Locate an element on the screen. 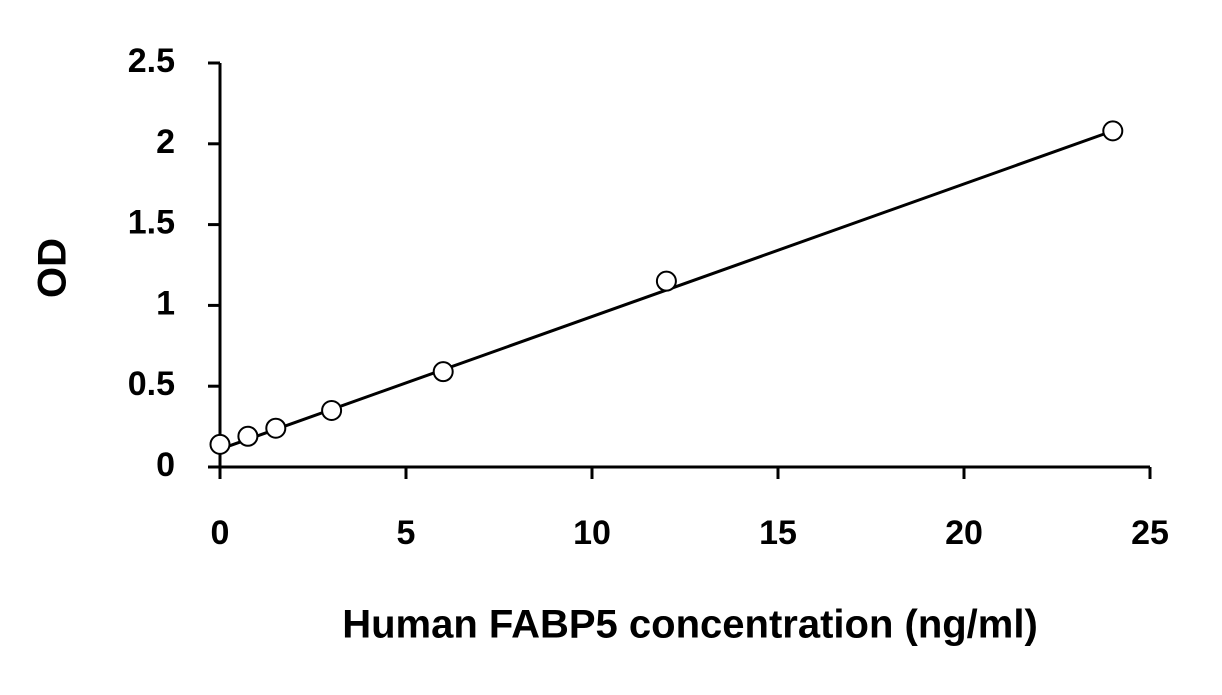  x-tick-label: 5 is located at coordinates (406, 533).